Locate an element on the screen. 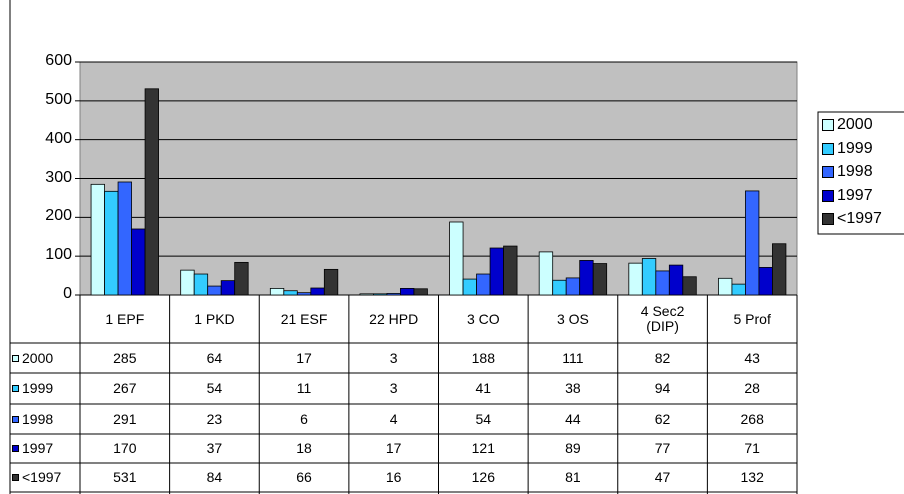 The width and height of the screenshot is (904, 494). table-value: 188 is located at coordinates (483, 357).